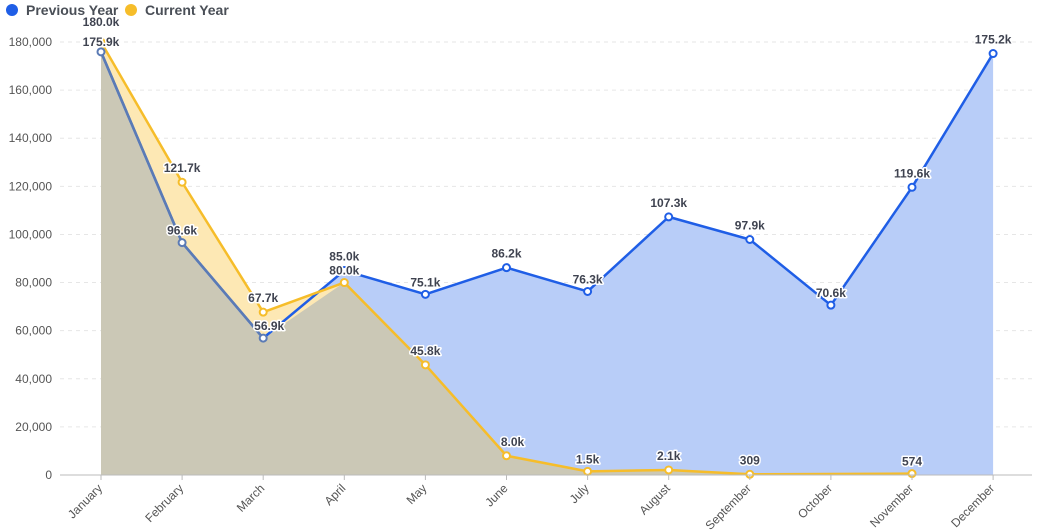 The height and width of the screenshot is (530, 1046). What do you see at coordinates (31, 90) in the screenshot?
I see `y-tick-label: 160,000` at bounding box center [31, 90].